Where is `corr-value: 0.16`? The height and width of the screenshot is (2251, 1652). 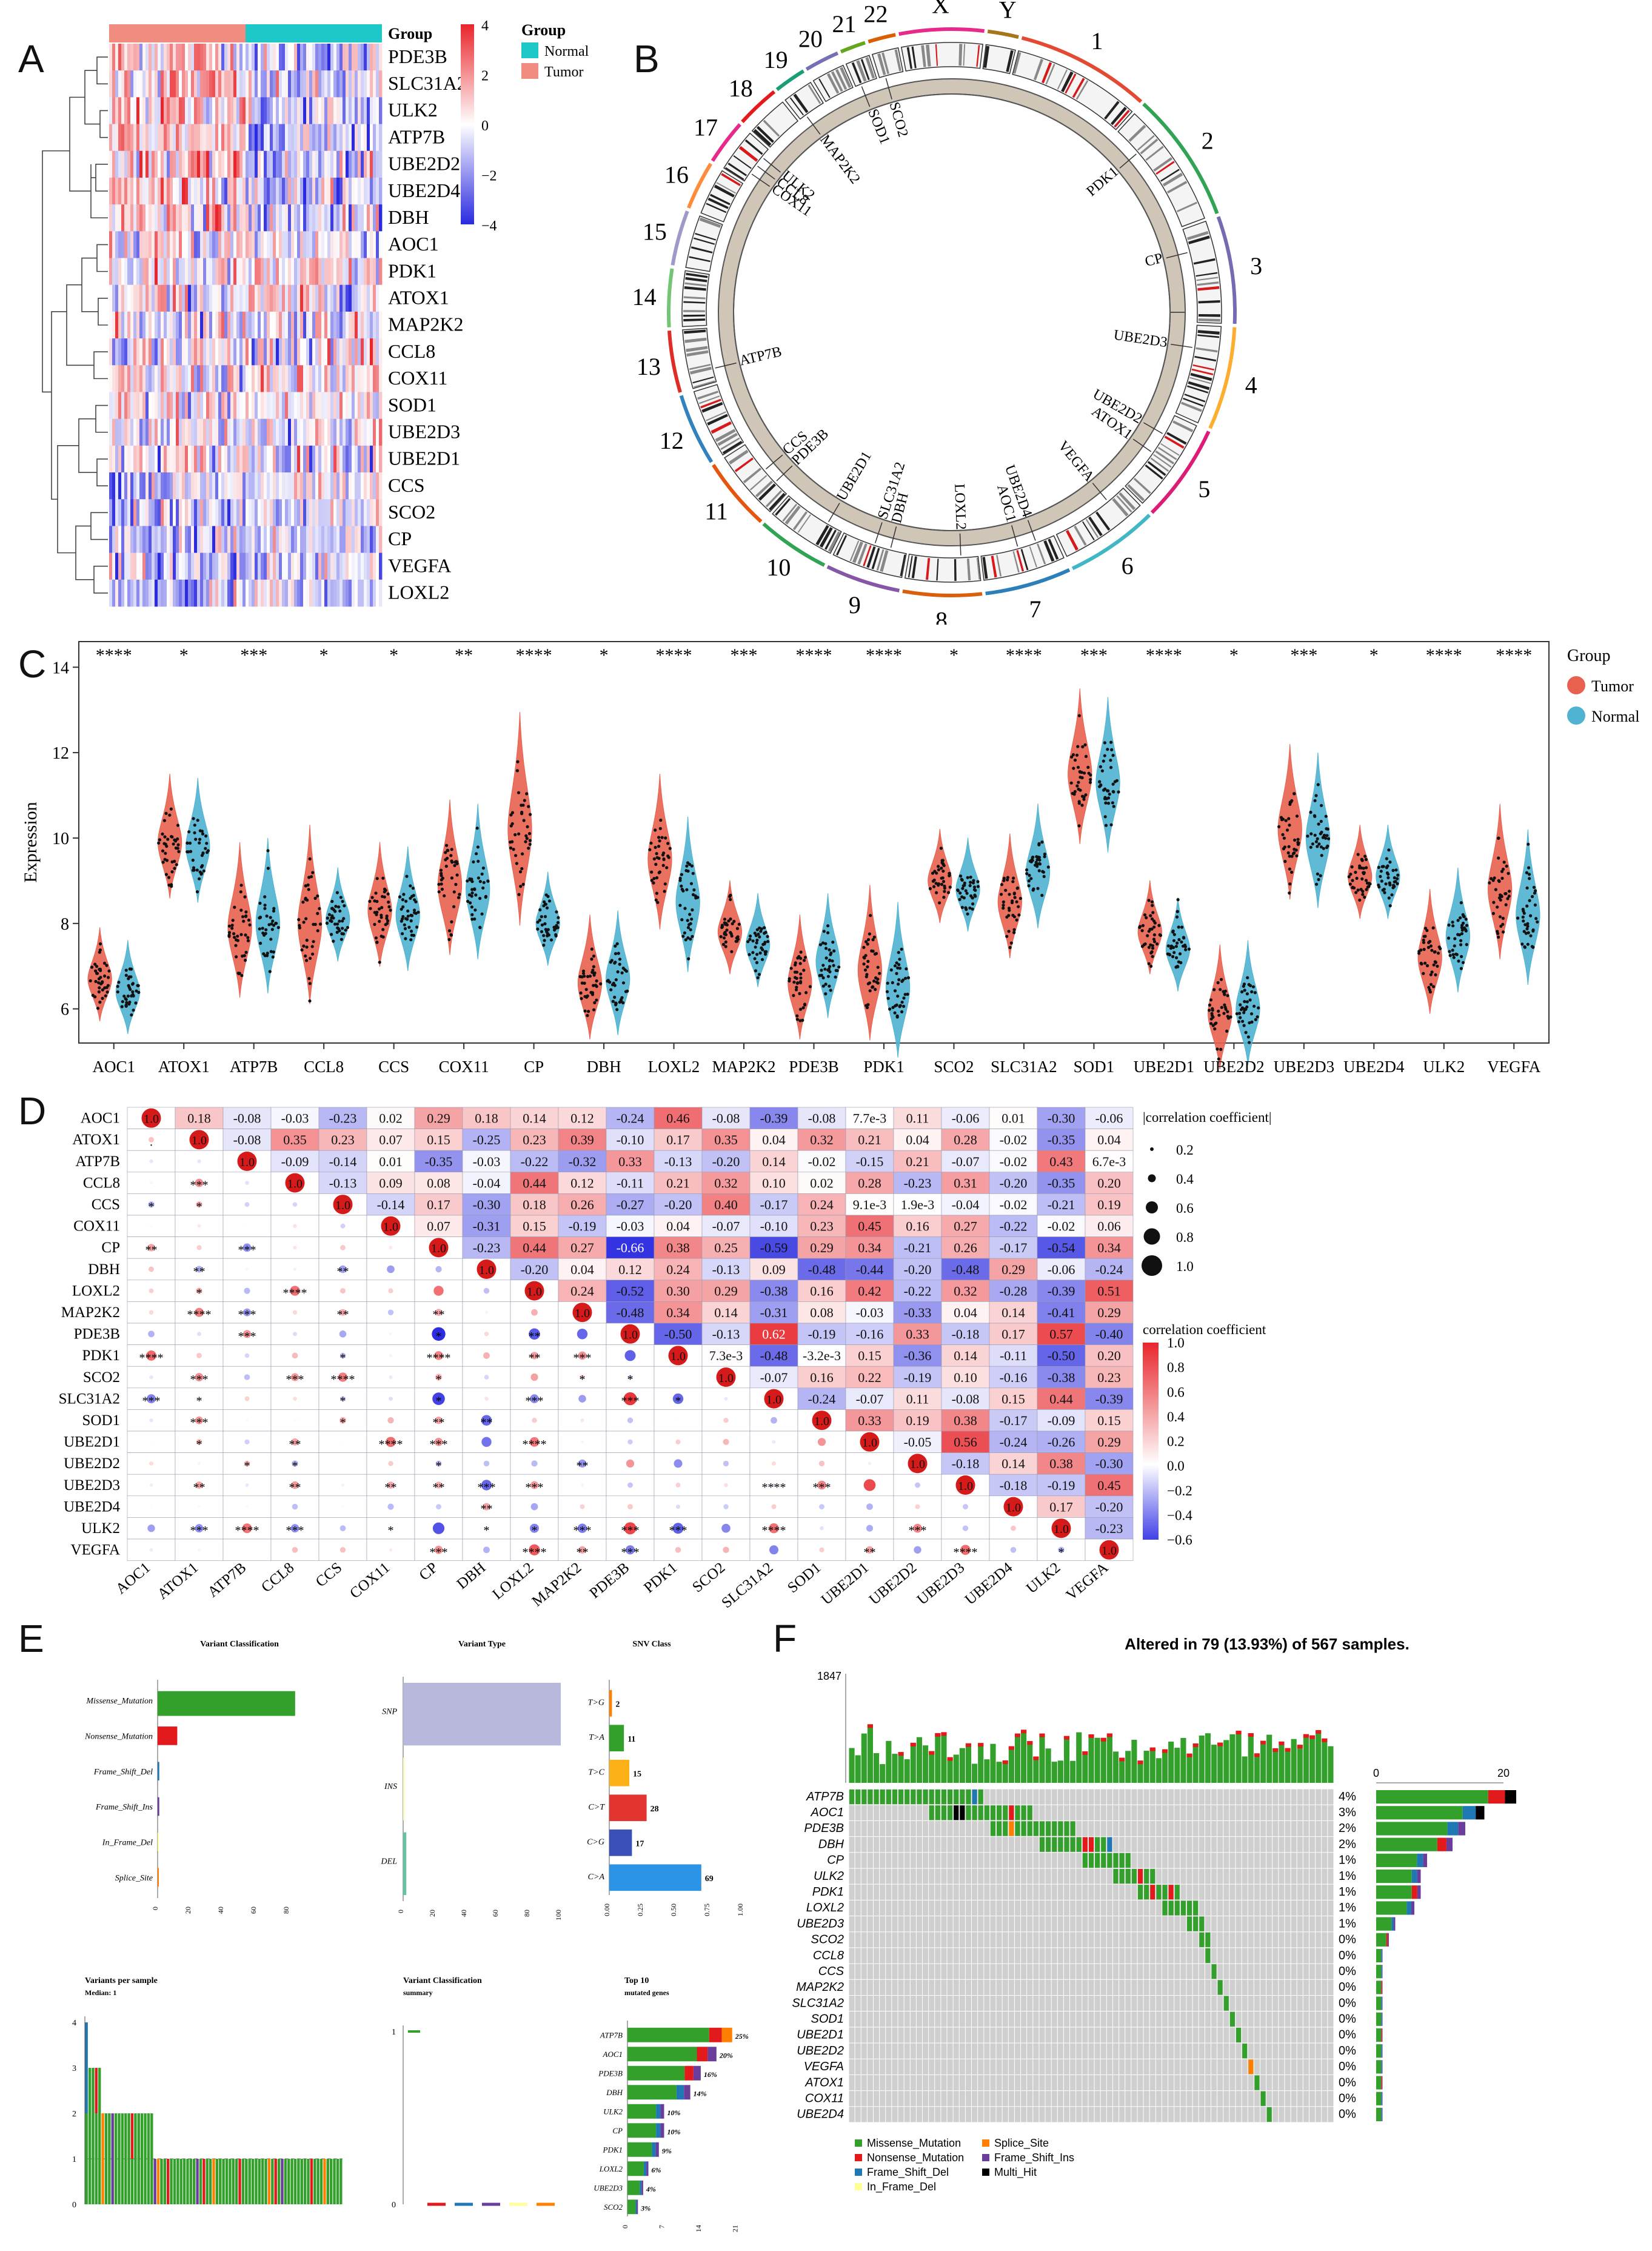
corr-value: 0.16 is located at coordinates (822, 1377).